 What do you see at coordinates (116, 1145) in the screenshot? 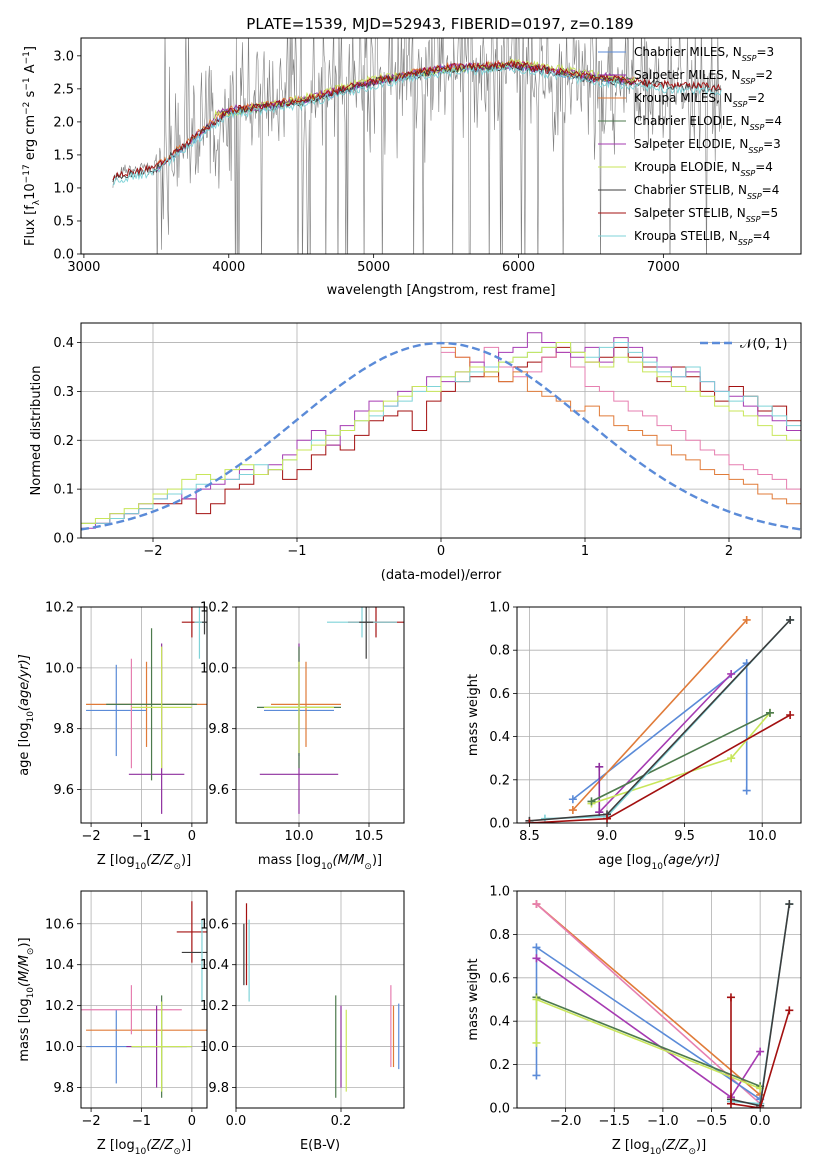
I see `label-part: Z [log` at bounding box center [116, 1145].